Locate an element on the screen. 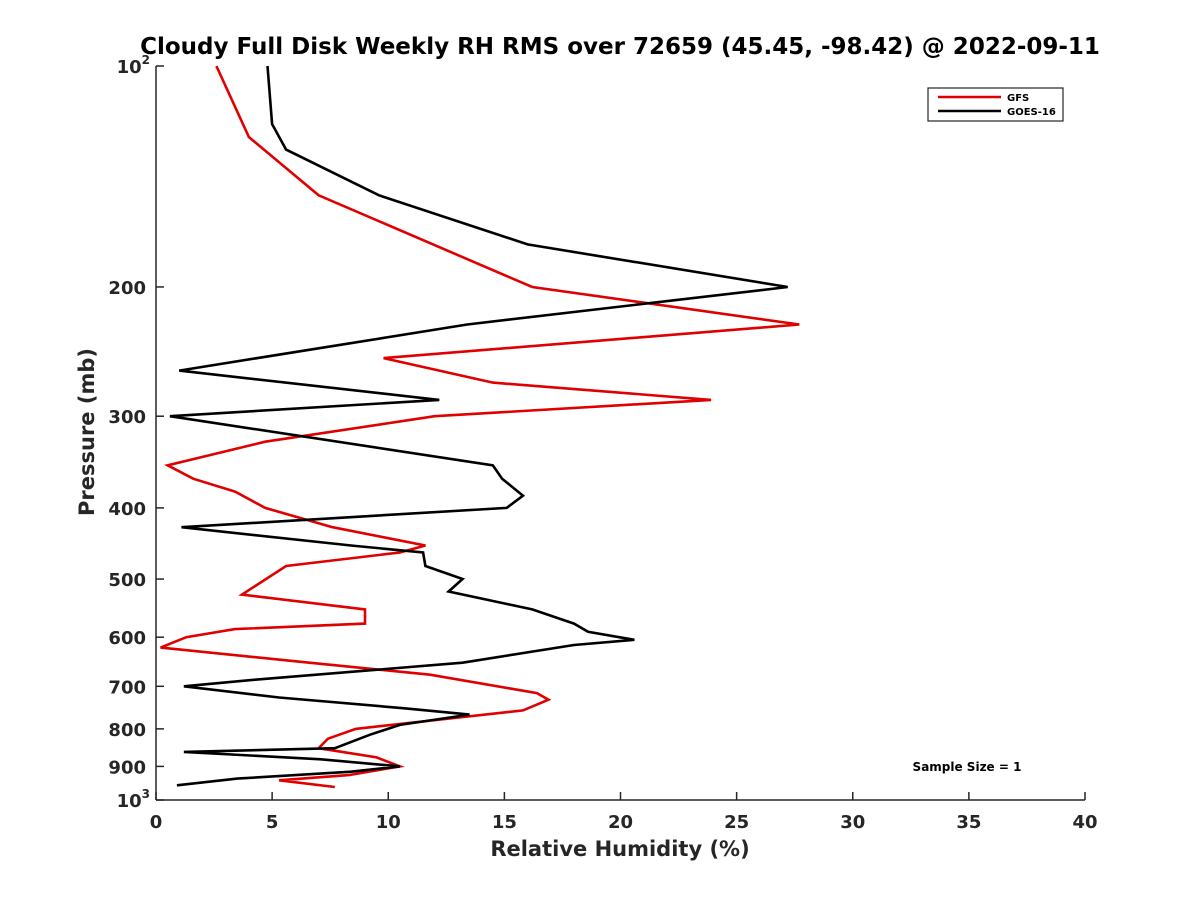 This screenshot has width=1200, height=900. y-tick-label: 500 is located at coordinates (127, 580).